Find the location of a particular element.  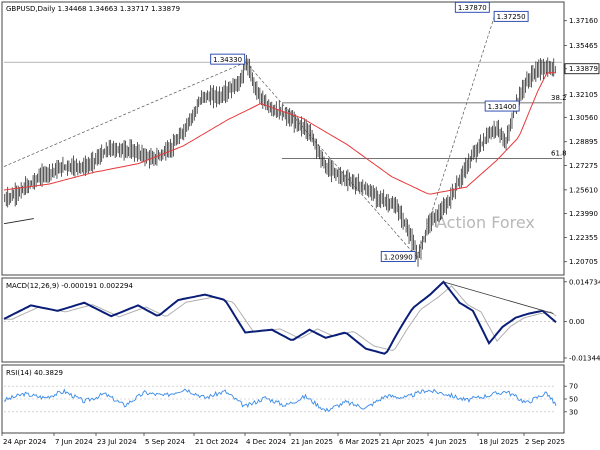

price-annotation-label: 1.31400 is located at coordinates (502, 107).